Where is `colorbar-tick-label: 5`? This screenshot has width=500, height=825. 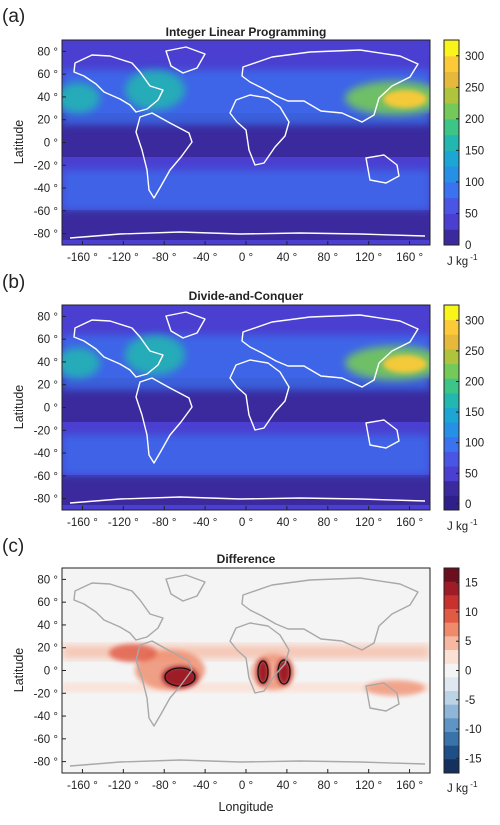 colorbar-tick-label: 5 is located at coordinates (468, 642).